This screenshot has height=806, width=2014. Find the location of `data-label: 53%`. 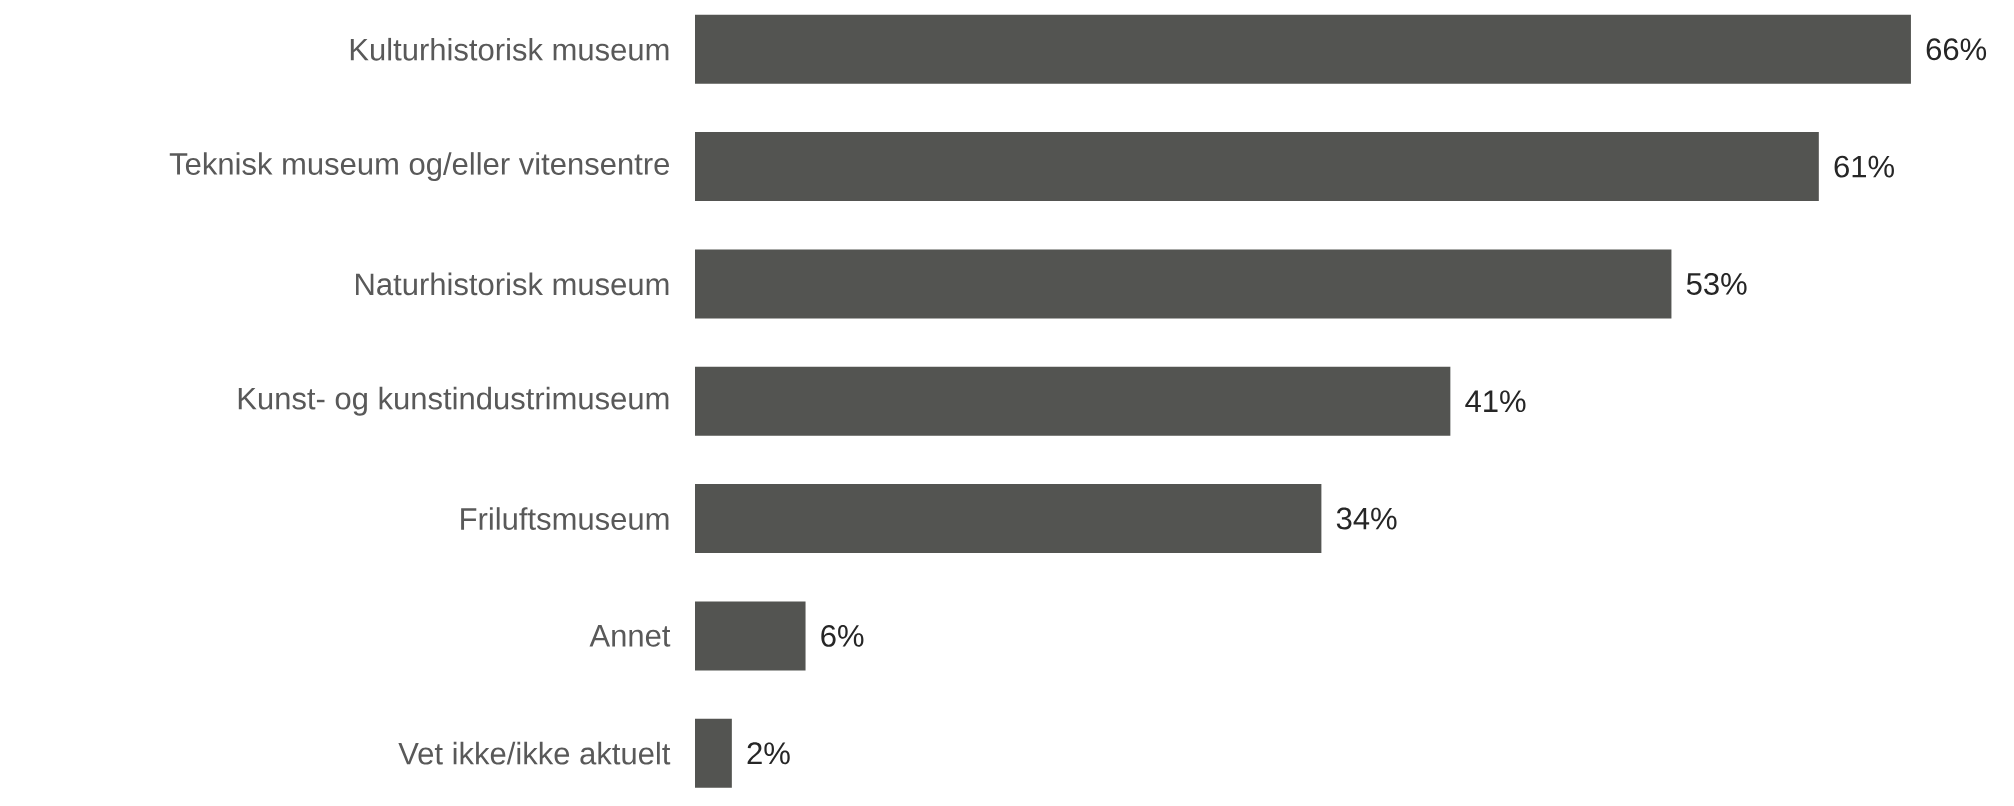

data-label: 53% is located at coordinates (1716, 283).